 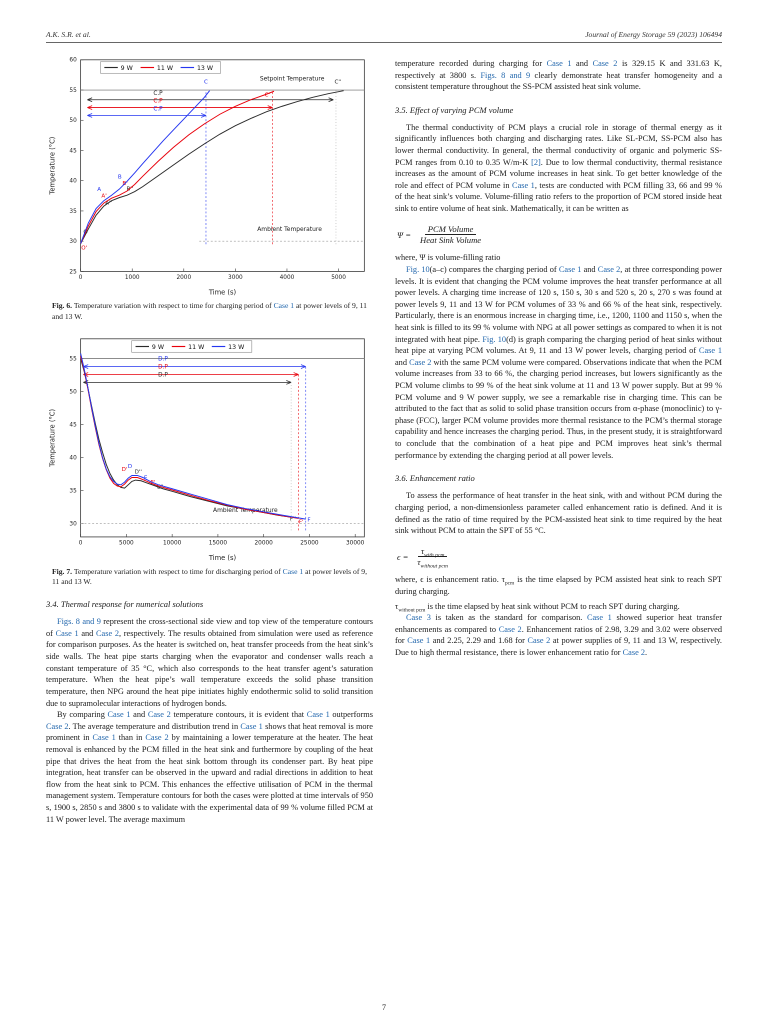 What do you see at coordinates (222, 292) in the screenshot?
I see `svg-text: Time (s)` at bounding box center [222, 292].